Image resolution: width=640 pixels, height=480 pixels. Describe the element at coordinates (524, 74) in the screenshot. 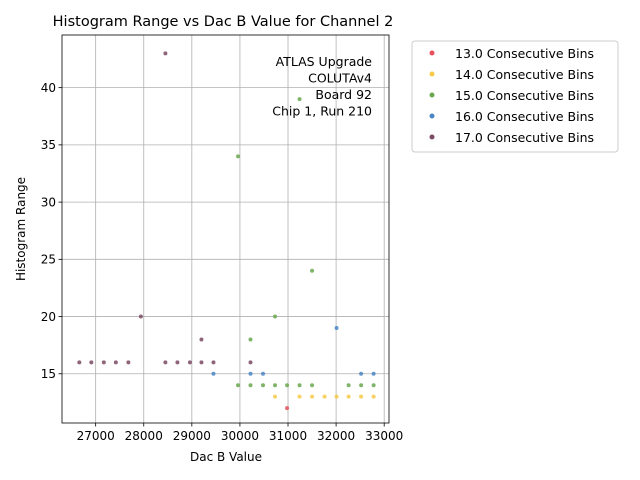

I see `legend-label: 14.0 Consecutive Bins` at that location.